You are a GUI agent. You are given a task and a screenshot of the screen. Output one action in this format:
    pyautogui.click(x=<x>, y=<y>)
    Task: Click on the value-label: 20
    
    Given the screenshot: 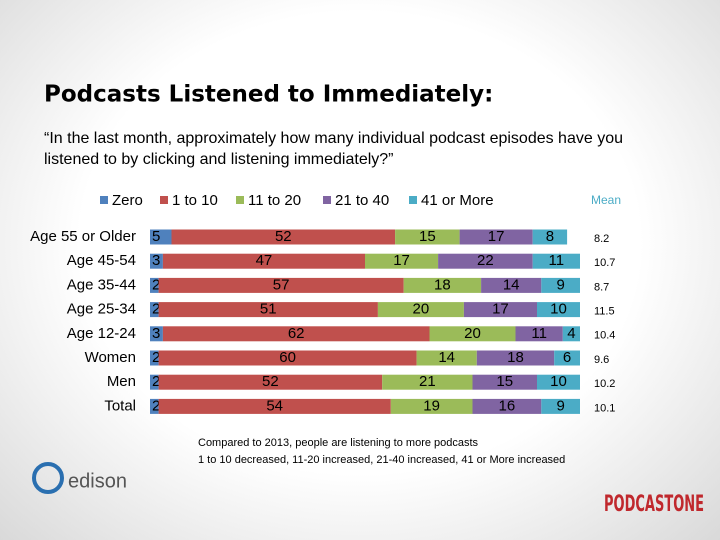 What is the action you would take?
    pyautogui.click(x=472, y=333)
    